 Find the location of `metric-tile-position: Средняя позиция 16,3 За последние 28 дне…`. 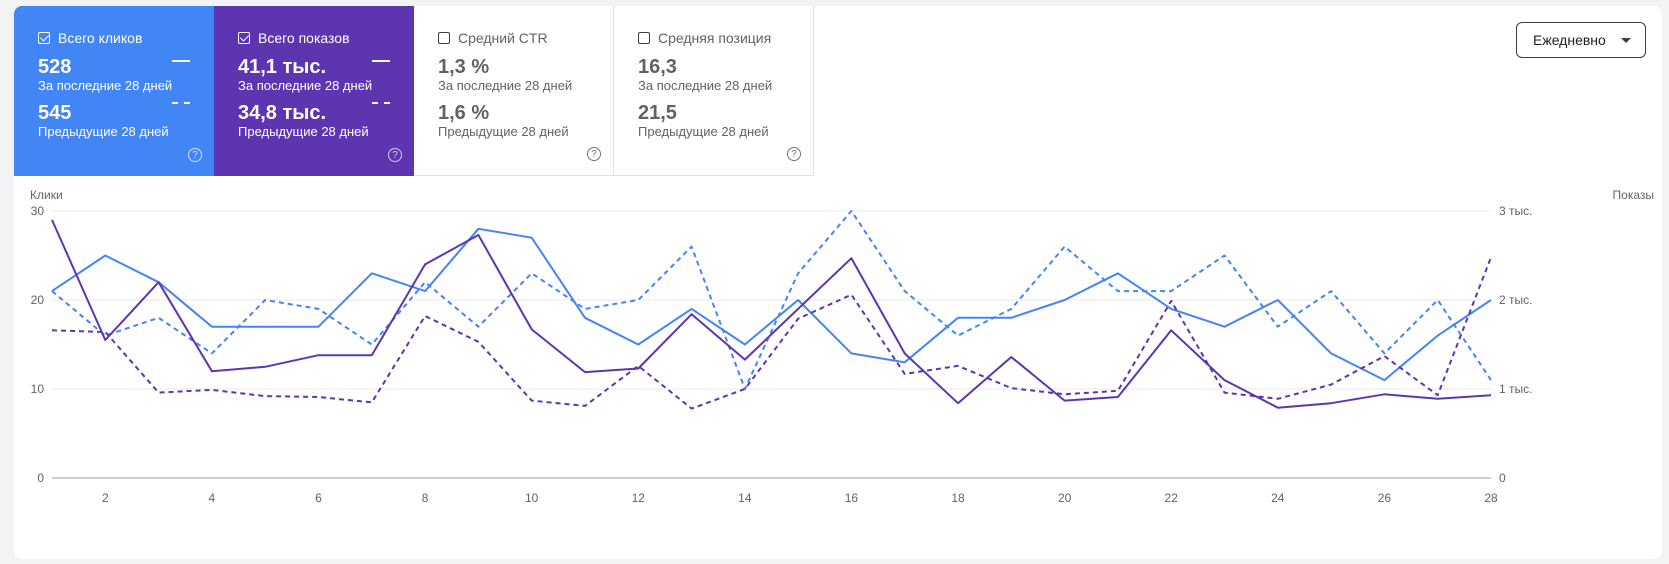

metric-tile-position: Средняя позиция 16,3 За последние 28 дне… is located at coordinates (714, 91).